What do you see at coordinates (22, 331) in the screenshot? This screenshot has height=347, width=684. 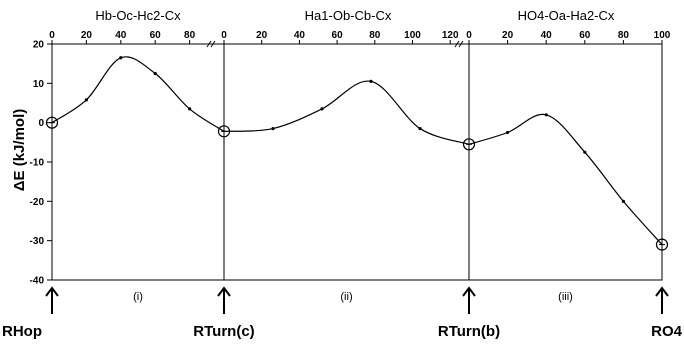 I see `state-label: RHop` at bounding box center [22, 331].